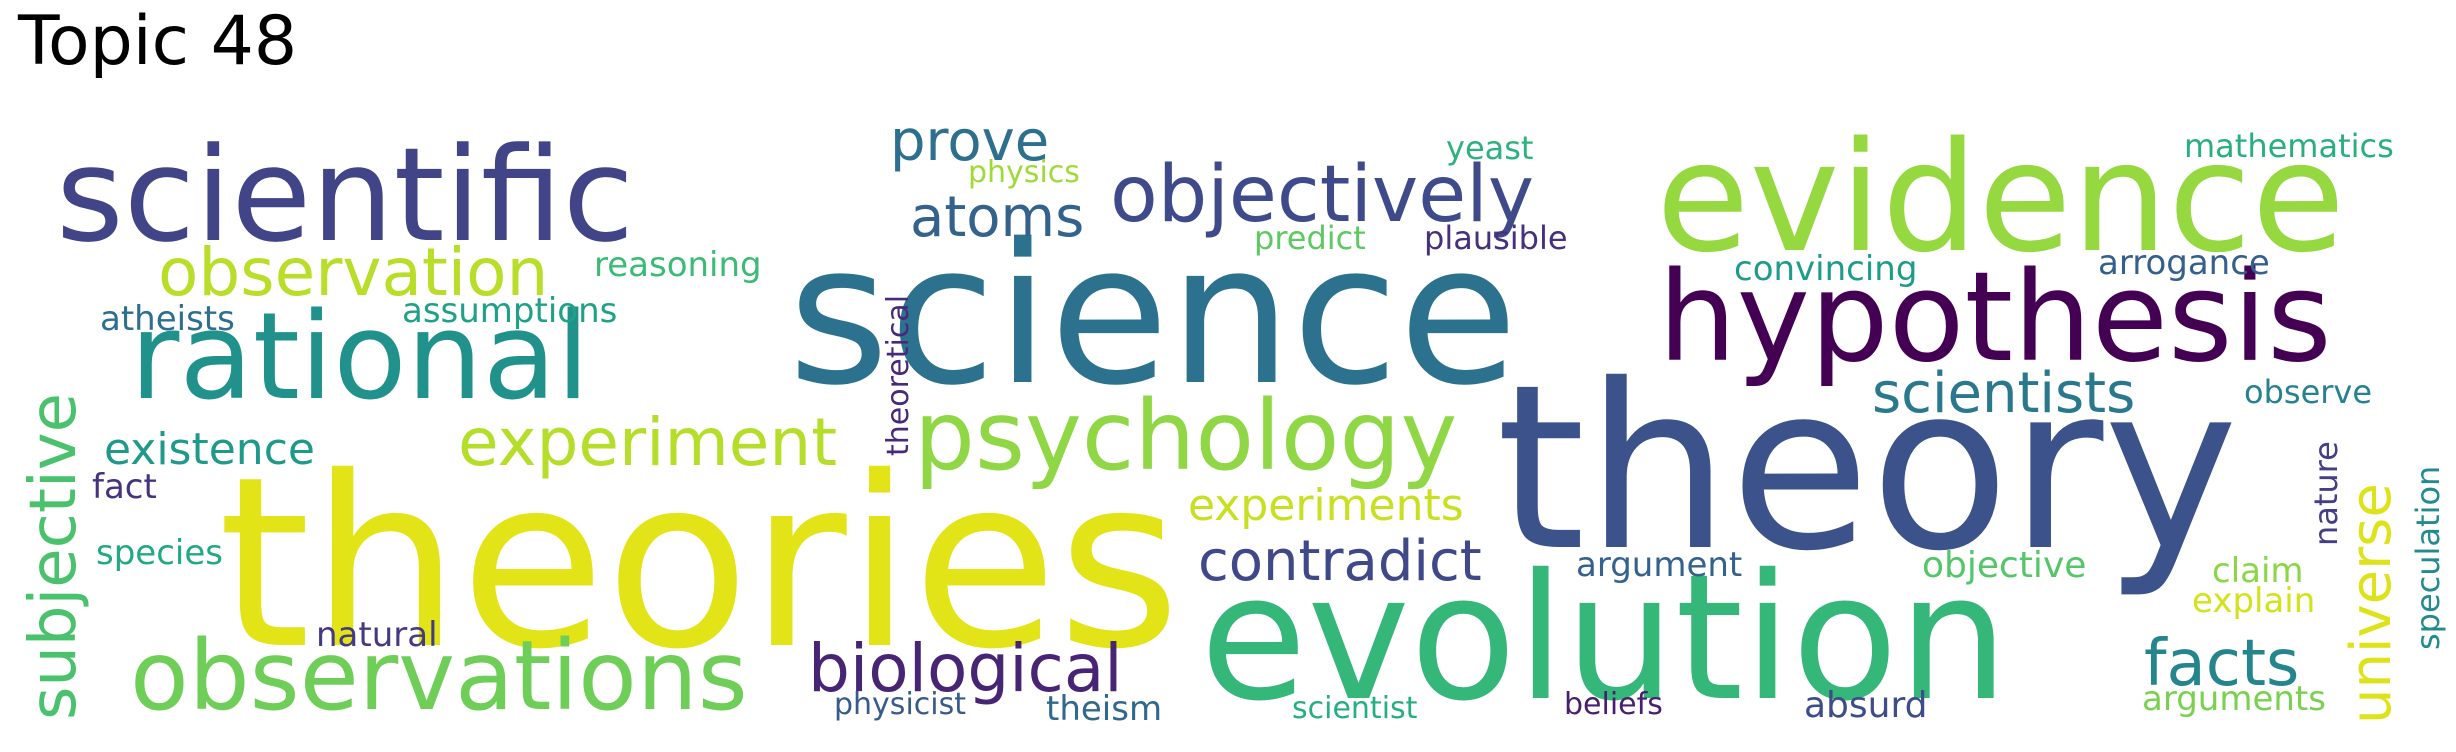  Describe the element at coordinates (2004, 565) in the screenshot. I see `word-objective: objective` at that location.